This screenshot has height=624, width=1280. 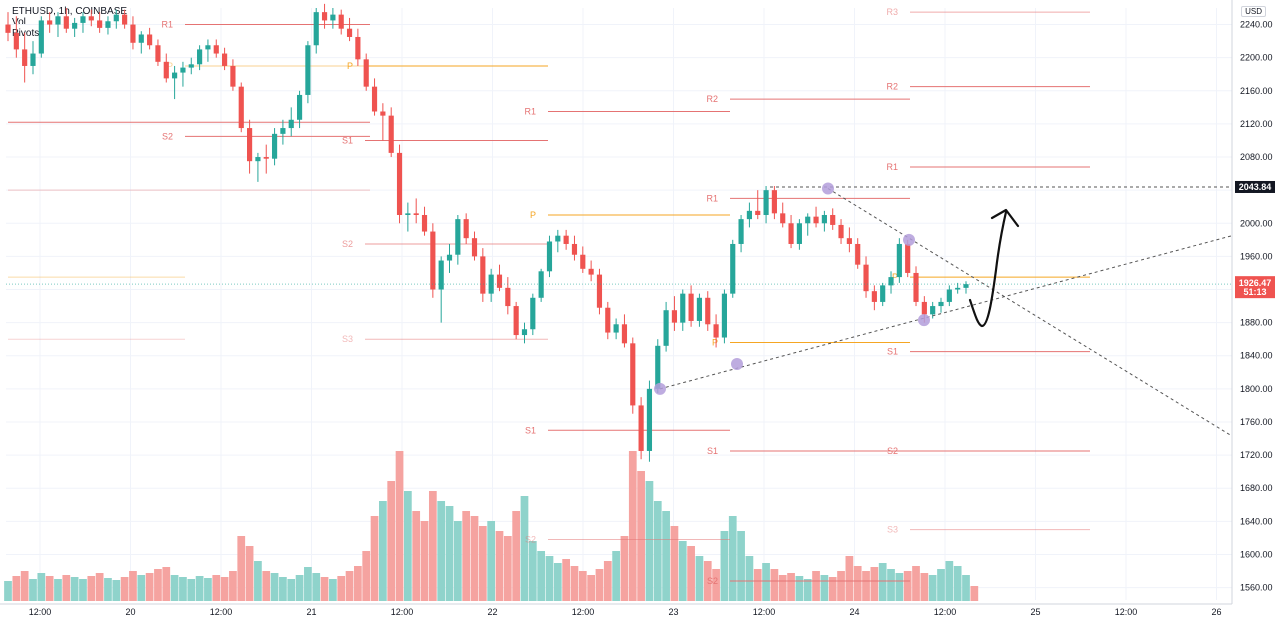 I want to click on resistance-trendline, so click(x=1030, y=312).